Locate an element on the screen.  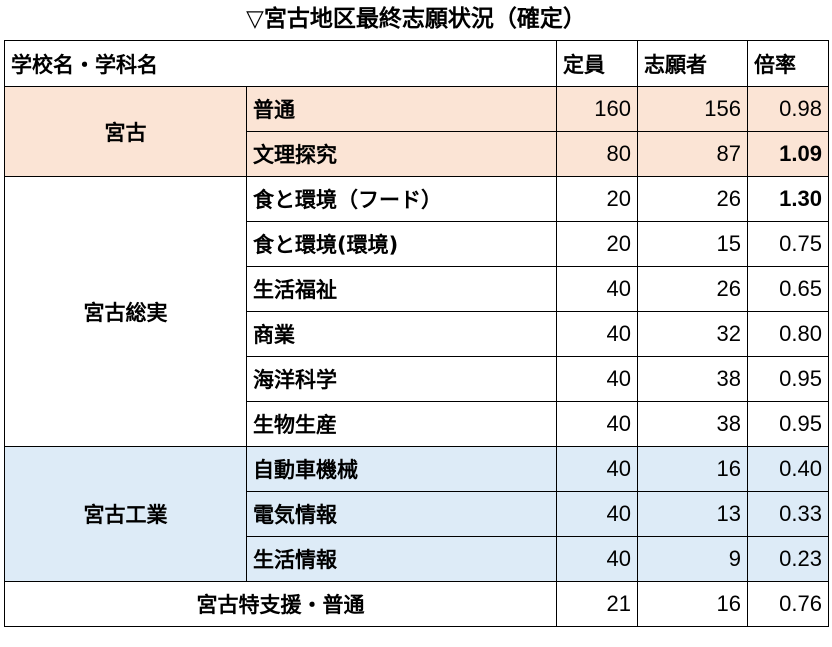
school-name: 宮古総実 is located at coordinates (125, 311).